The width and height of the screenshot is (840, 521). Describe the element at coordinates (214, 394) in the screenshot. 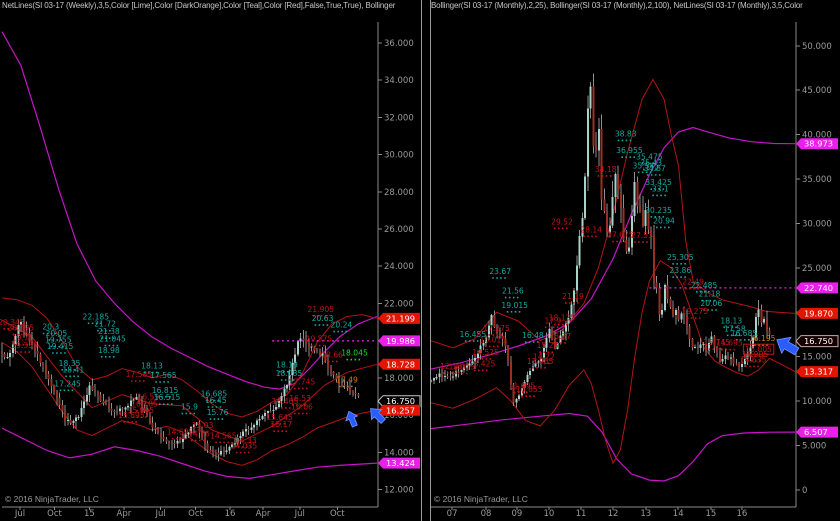

I see `price-annotation: 16.685` at that location.